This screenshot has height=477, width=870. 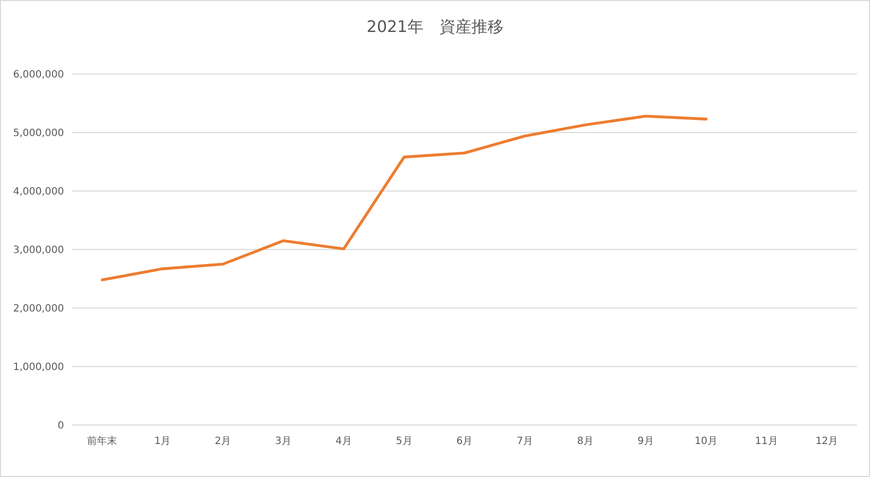 What do you see at coordinates (344, 441) in the screenshot?
I see `x-tick-label: 4月` at bounding box center [344, 441].